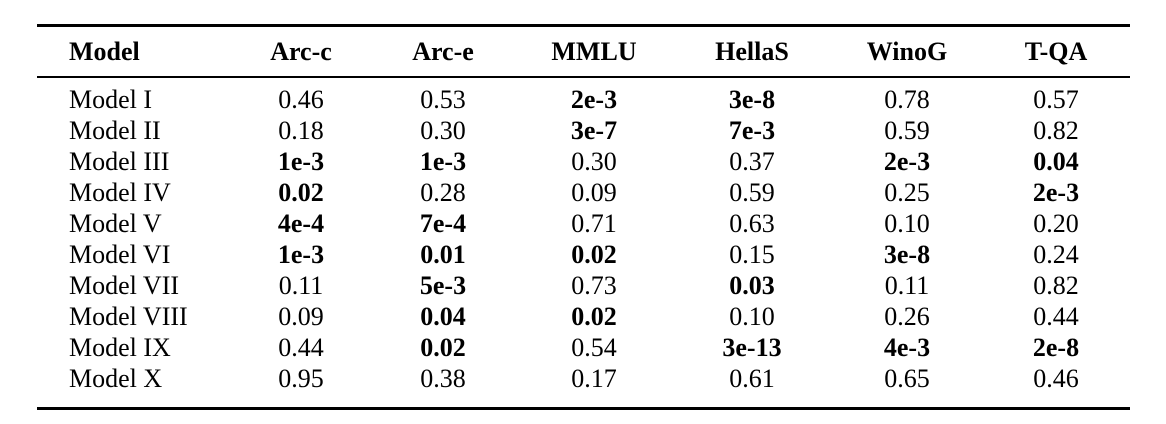  What do you see at coordinates (907, 316) in the screenshot?
I see `value-cell: 0.26` at bounding box center [907, 316].